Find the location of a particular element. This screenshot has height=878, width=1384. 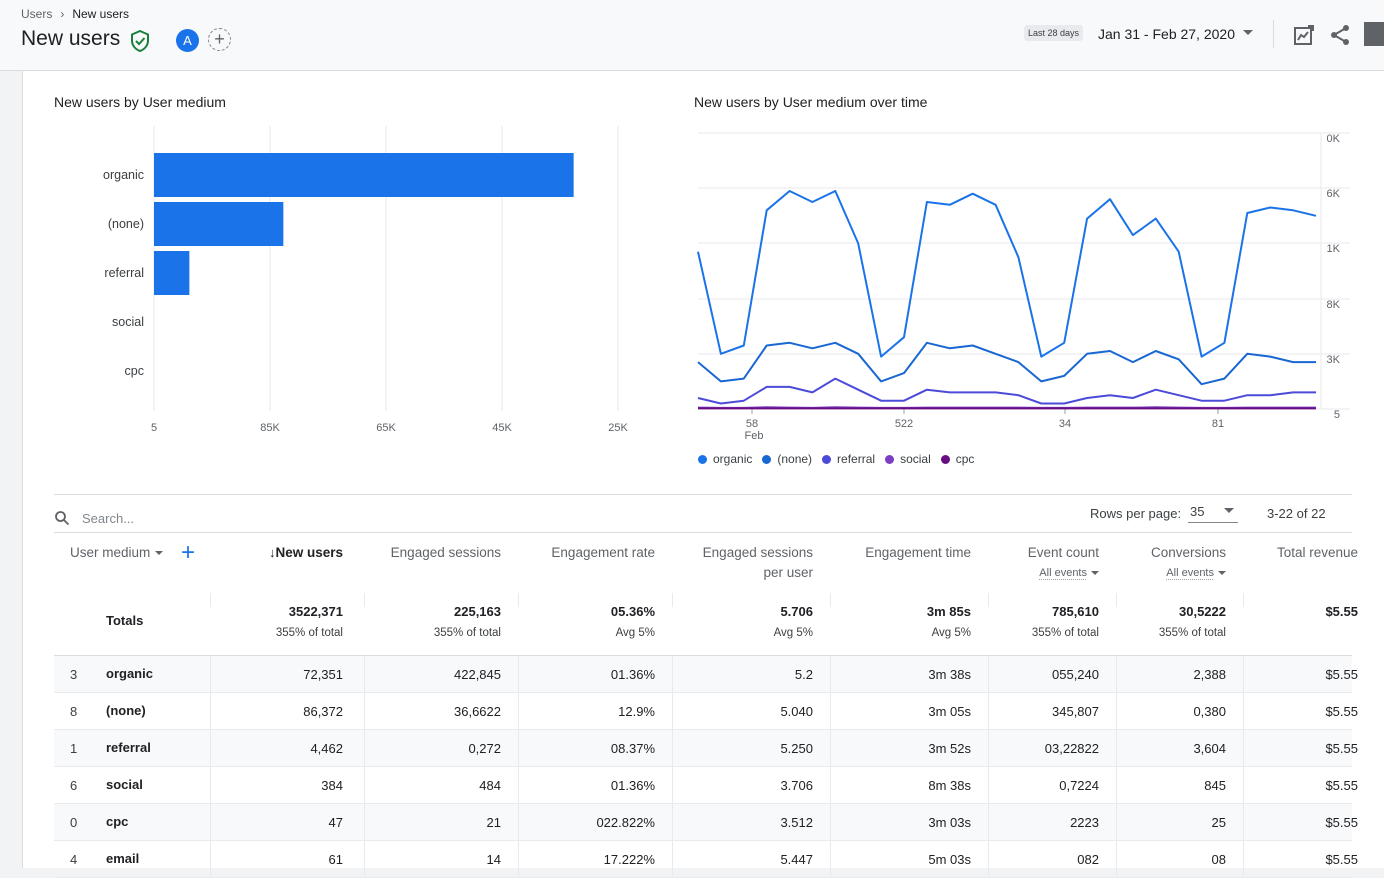

line-series-organic is located at coordinates (1007, 274).